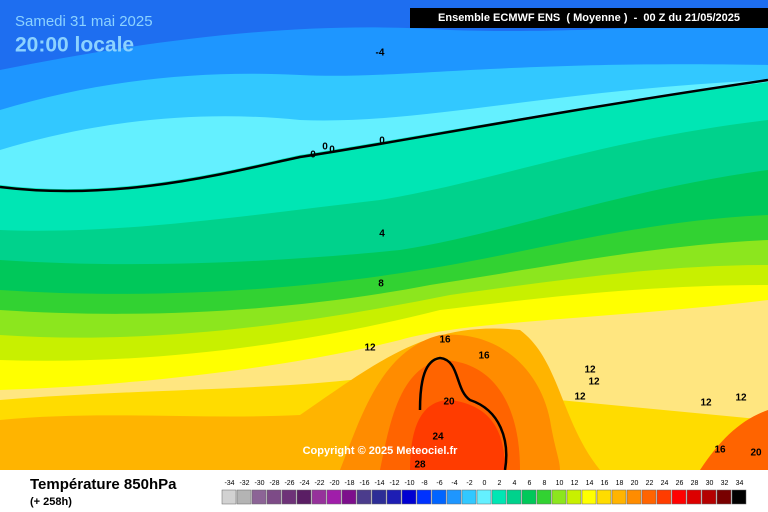  What do you see at coordinates (319, 483) in the screenshot?
I see `legend-label: -22` at bounding box center [319, 483].